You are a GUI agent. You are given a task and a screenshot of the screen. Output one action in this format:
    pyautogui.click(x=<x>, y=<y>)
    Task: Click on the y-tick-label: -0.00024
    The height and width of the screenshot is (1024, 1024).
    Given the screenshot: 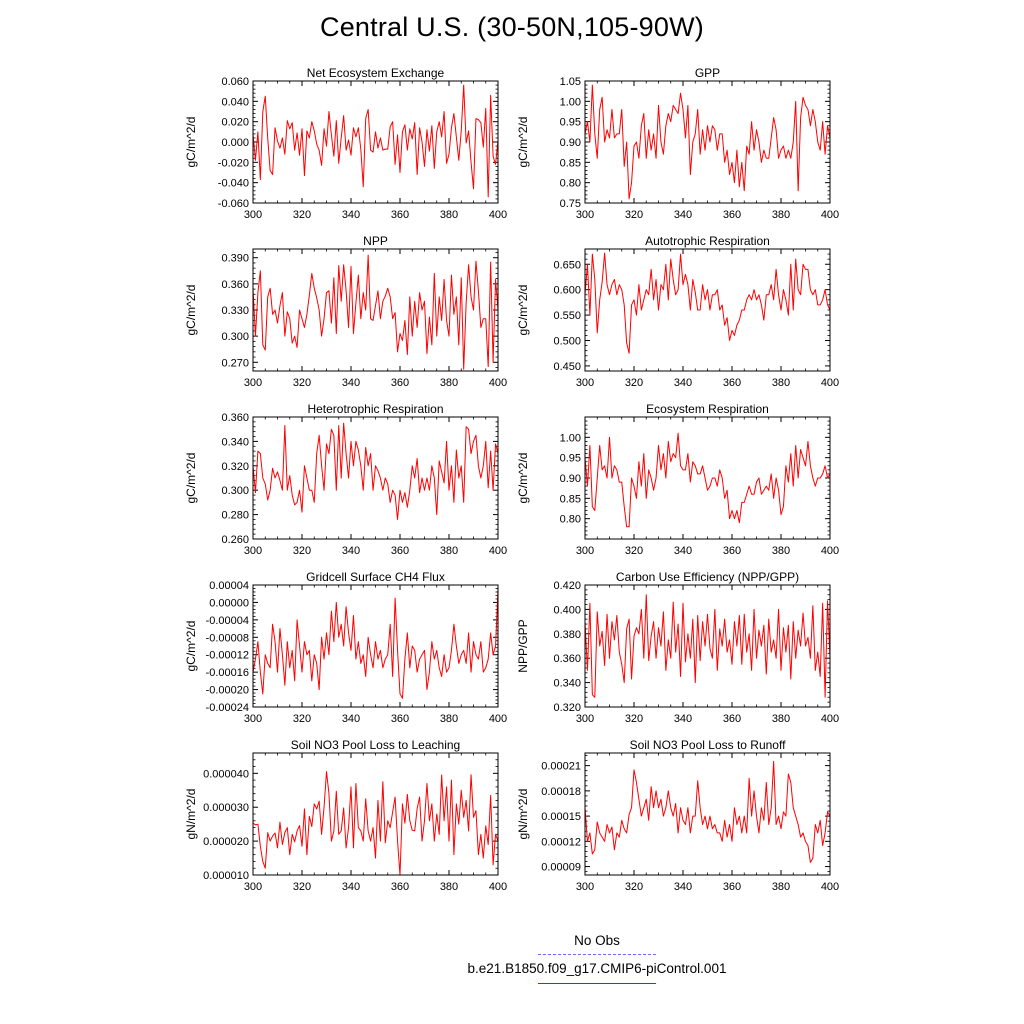 What is the action you would take?
    pyautogui.click(x=227, y=708)
    